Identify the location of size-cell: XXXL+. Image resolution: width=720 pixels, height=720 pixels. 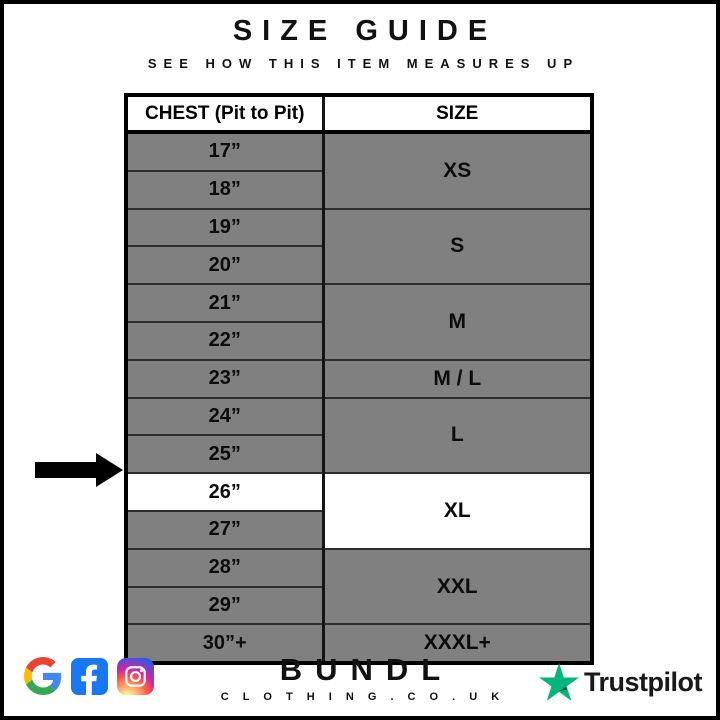
(457, 644).